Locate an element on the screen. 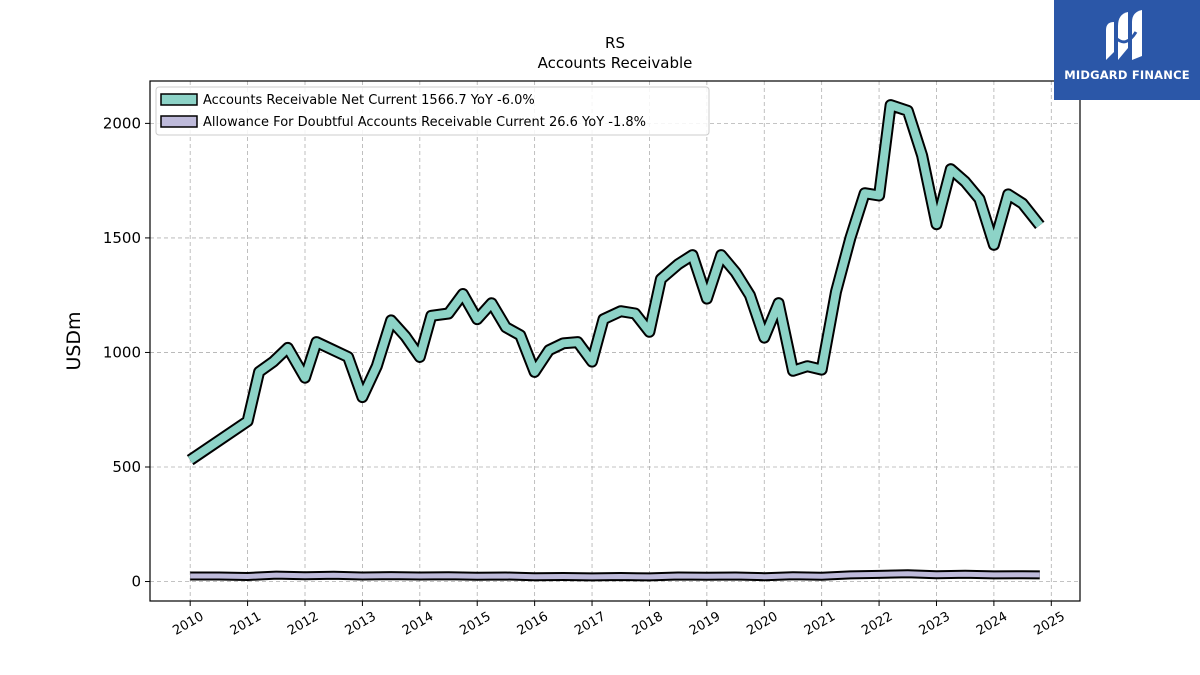 This screenshot has height=675, width=1200. x-tick-label: 2014 is located at coordinates (418, 624).